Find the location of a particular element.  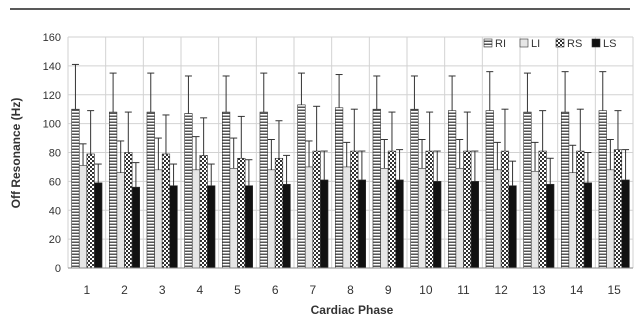

y-tick-label: 40 is located at coordinates (55, 211).